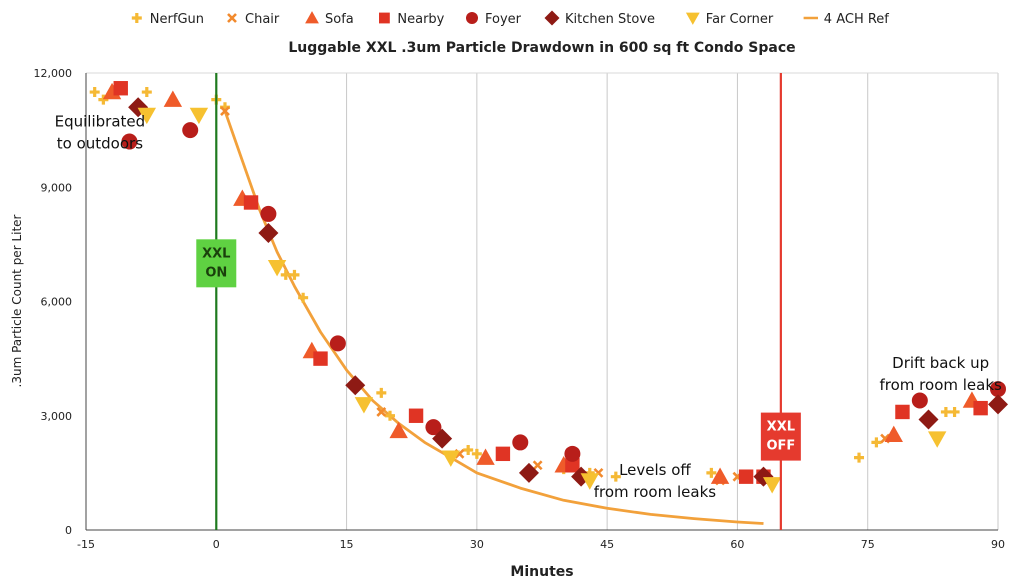 The width and height of the screenshot is (1024, 585). Describe the element at coordinates (53, 73) in the screenshot. I see `y-tick-label: 12,000` at that location.